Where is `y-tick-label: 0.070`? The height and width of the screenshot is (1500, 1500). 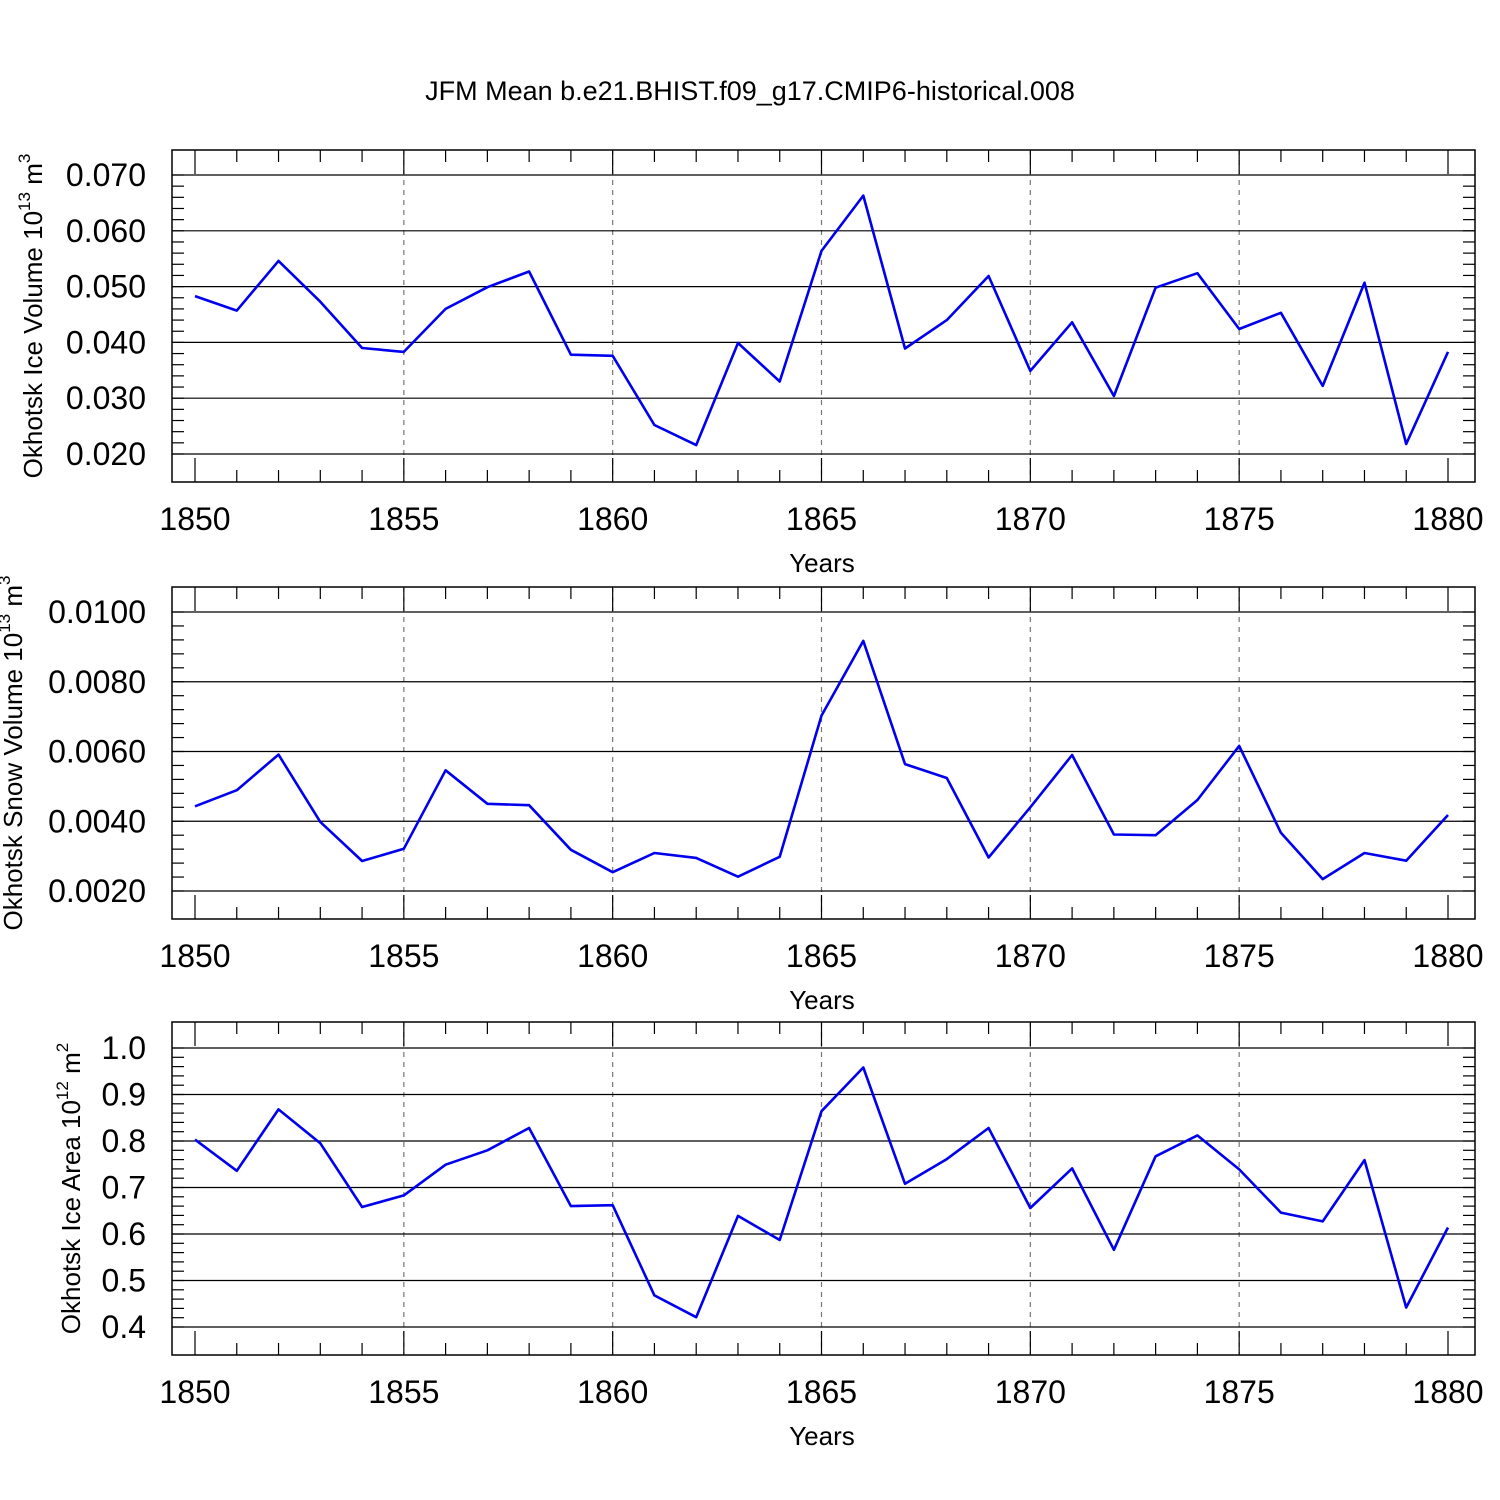 y-tick-label: 0.070 is located at coordinates (106, 175).